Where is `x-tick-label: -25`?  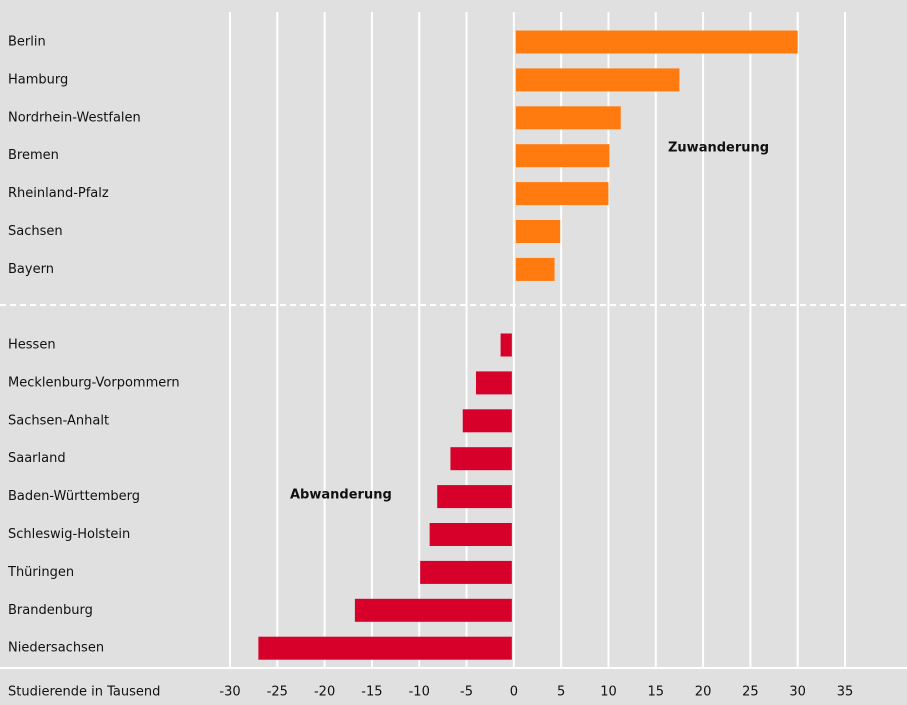
x-tick-label: -25 is located at coordinates (277, 692).